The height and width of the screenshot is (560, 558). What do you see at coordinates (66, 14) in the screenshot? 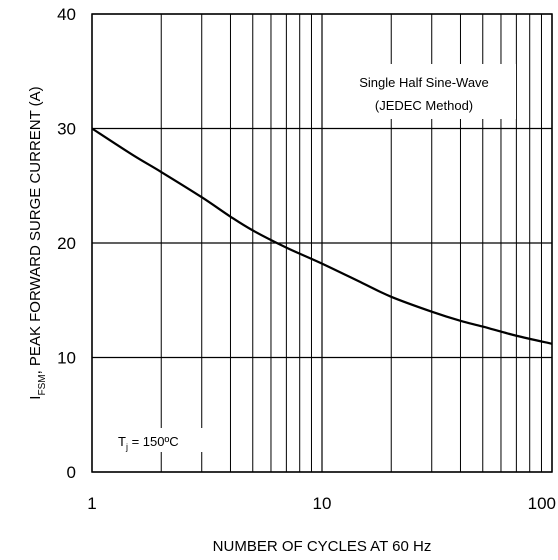
I see `y-tick-label: 40` at bounding box center [66, 14].